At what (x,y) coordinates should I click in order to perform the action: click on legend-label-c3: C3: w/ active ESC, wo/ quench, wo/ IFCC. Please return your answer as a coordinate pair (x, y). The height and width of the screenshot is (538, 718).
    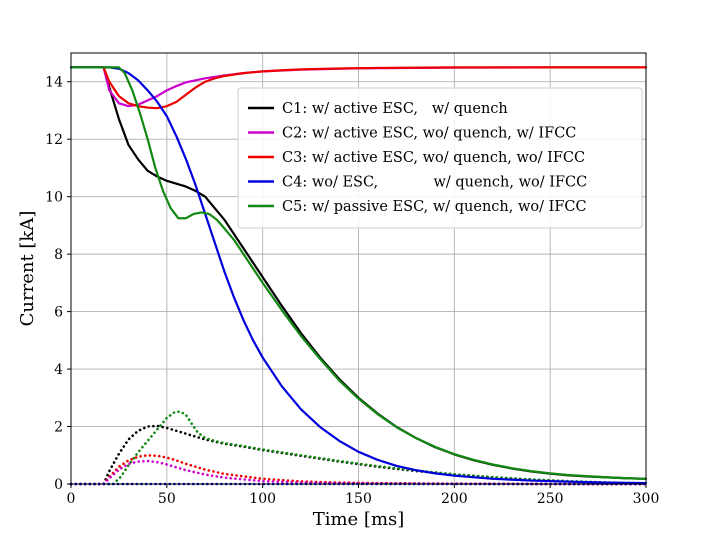
    Looking at the image, I should click on (433, 158).